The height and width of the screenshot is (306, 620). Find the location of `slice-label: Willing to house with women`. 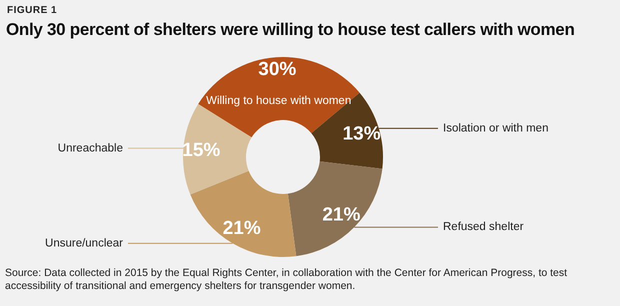

slice-label: Willing to house with women is located at coordinates (279, 101).